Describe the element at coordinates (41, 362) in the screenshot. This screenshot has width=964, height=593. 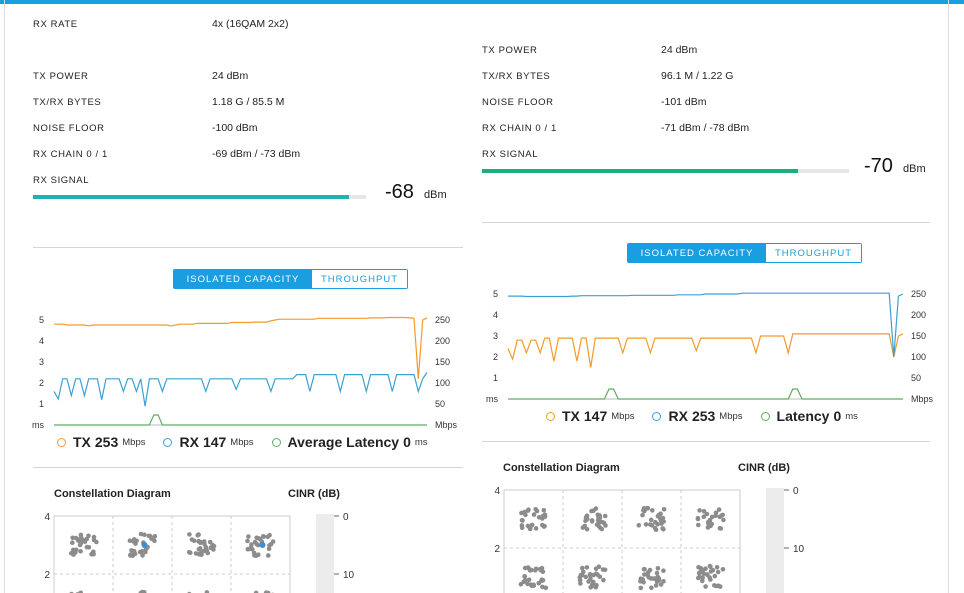
I see `left-axis-tick: 3` at that location.